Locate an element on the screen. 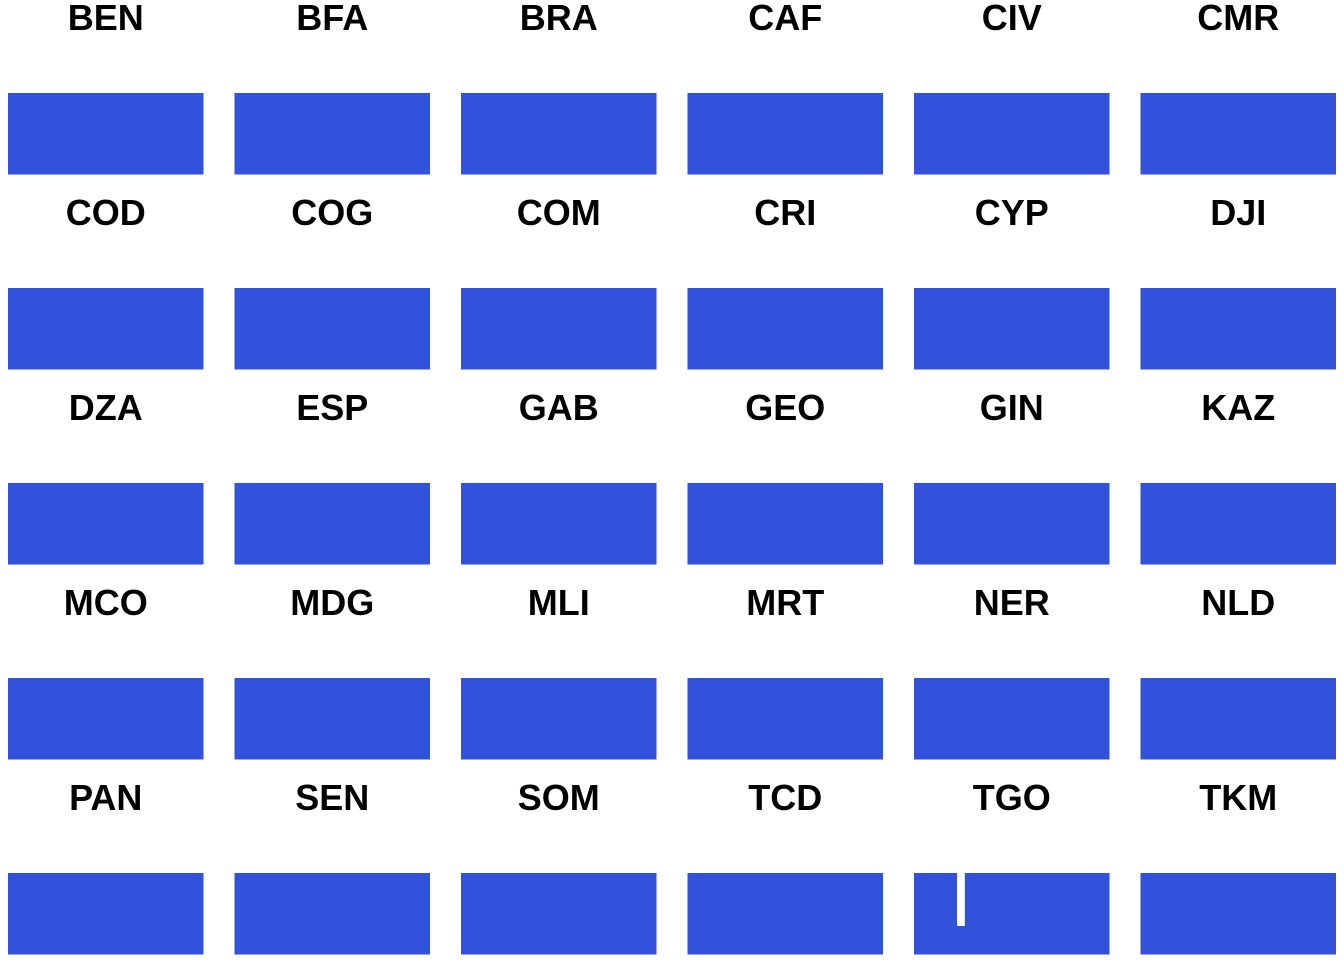 The width and height of the screenshot is (1344, 960). panel-title: BFA is located at coordinates (332, 19).